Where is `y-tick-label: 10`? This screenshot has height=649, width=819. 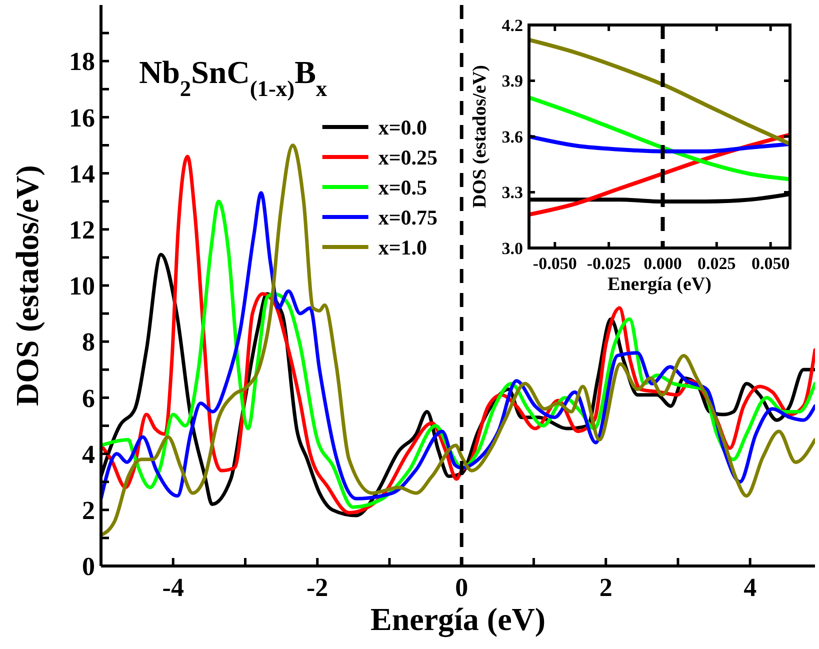 y-tick-label: 10 is located at coordinates (82, 286).